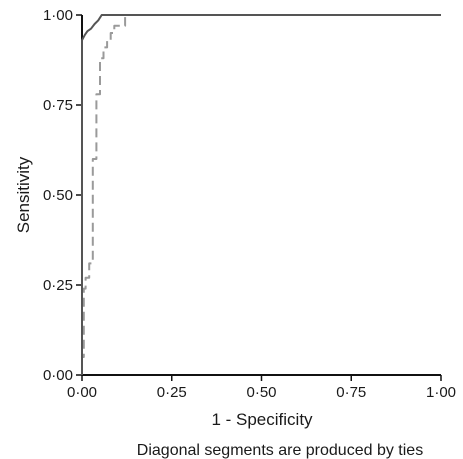 The width and height of the screenshot is (463, 459). I want to click on x-tick-label: 0·25, so click(172, 392).